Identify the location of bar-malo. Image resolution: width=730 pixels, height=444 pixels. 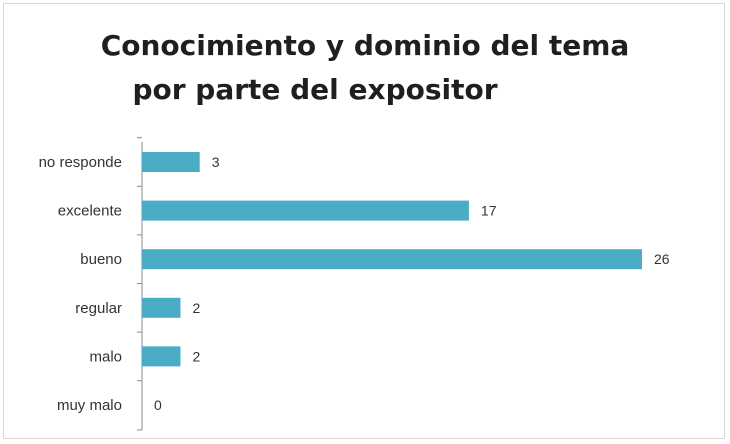
(161, 356).